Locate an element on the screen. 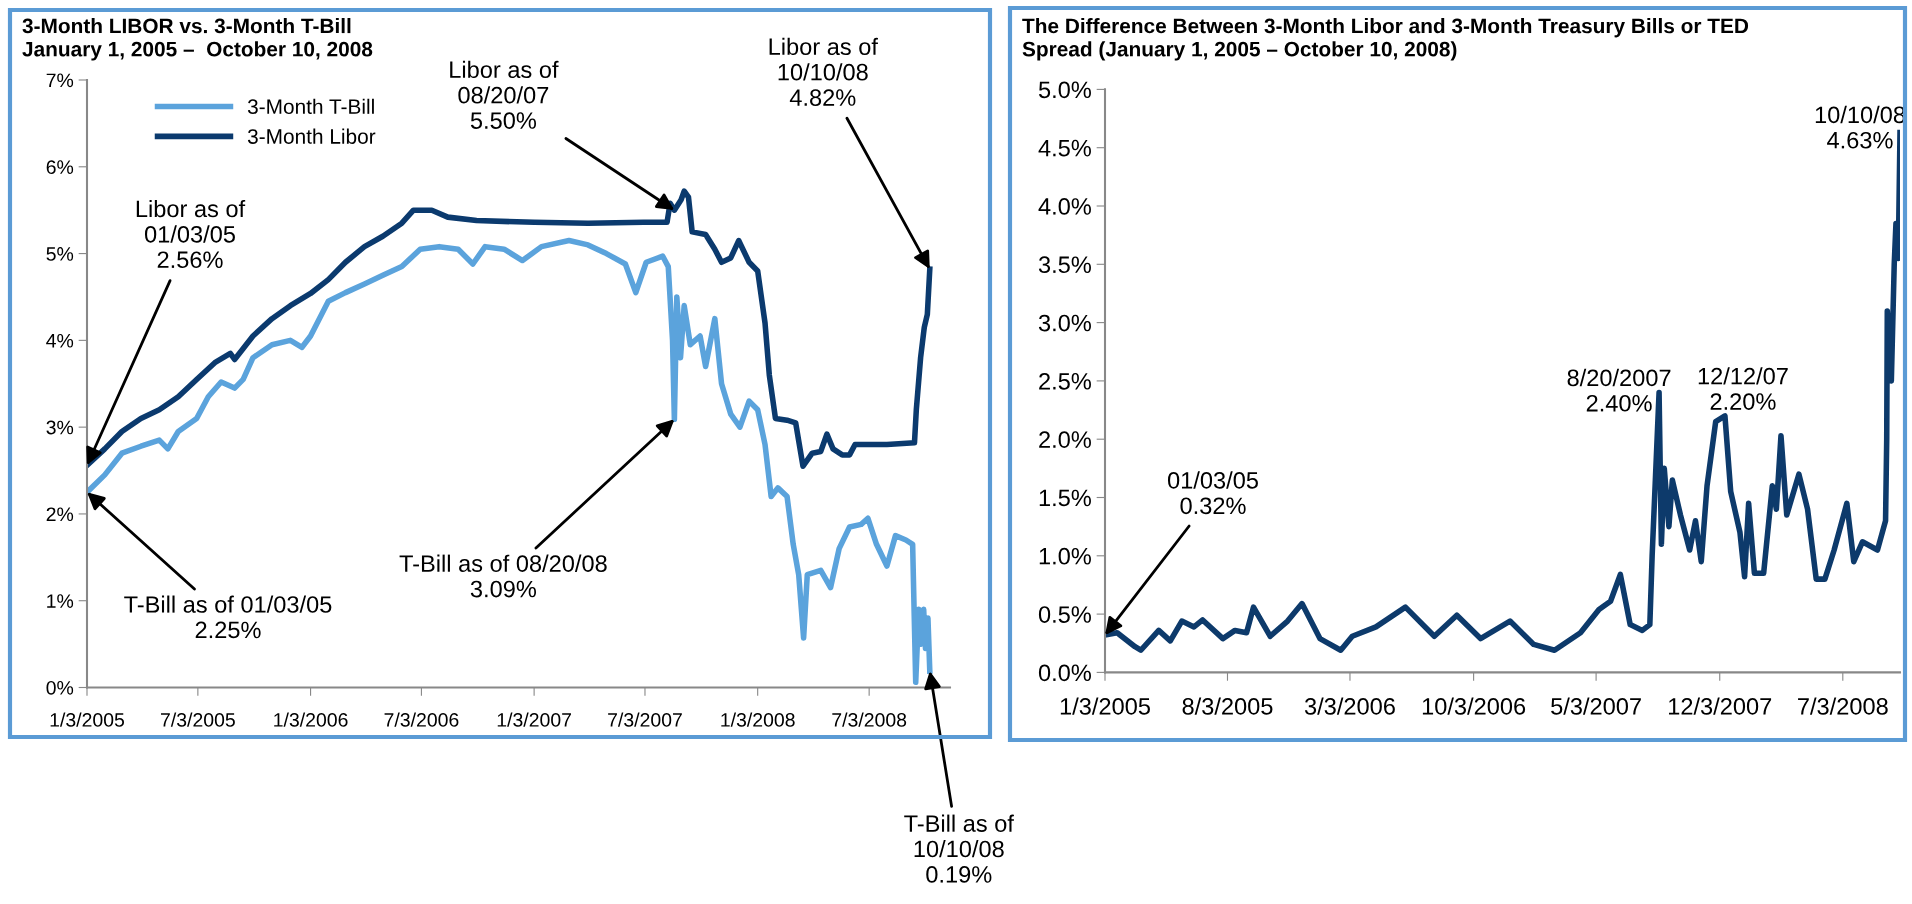 The width and height of the screenshot is (1912, 904). x-tick-label: 1/3/2007 is located at coordinates (534, 719).